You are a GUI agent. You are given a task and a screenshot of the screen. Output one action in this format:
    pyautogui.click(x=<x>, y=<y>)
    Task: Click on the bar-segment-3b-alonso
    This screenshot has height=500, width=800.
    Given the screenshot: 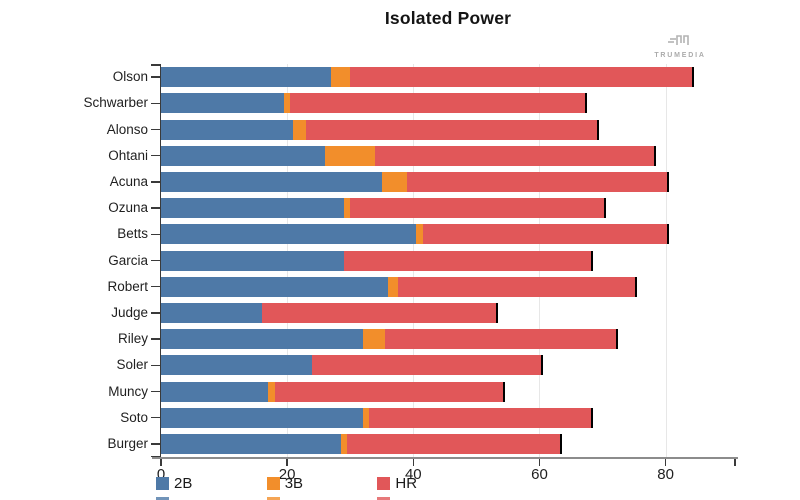 What is the action you would take?
    pyautogui.click(x=300, y=129)
    